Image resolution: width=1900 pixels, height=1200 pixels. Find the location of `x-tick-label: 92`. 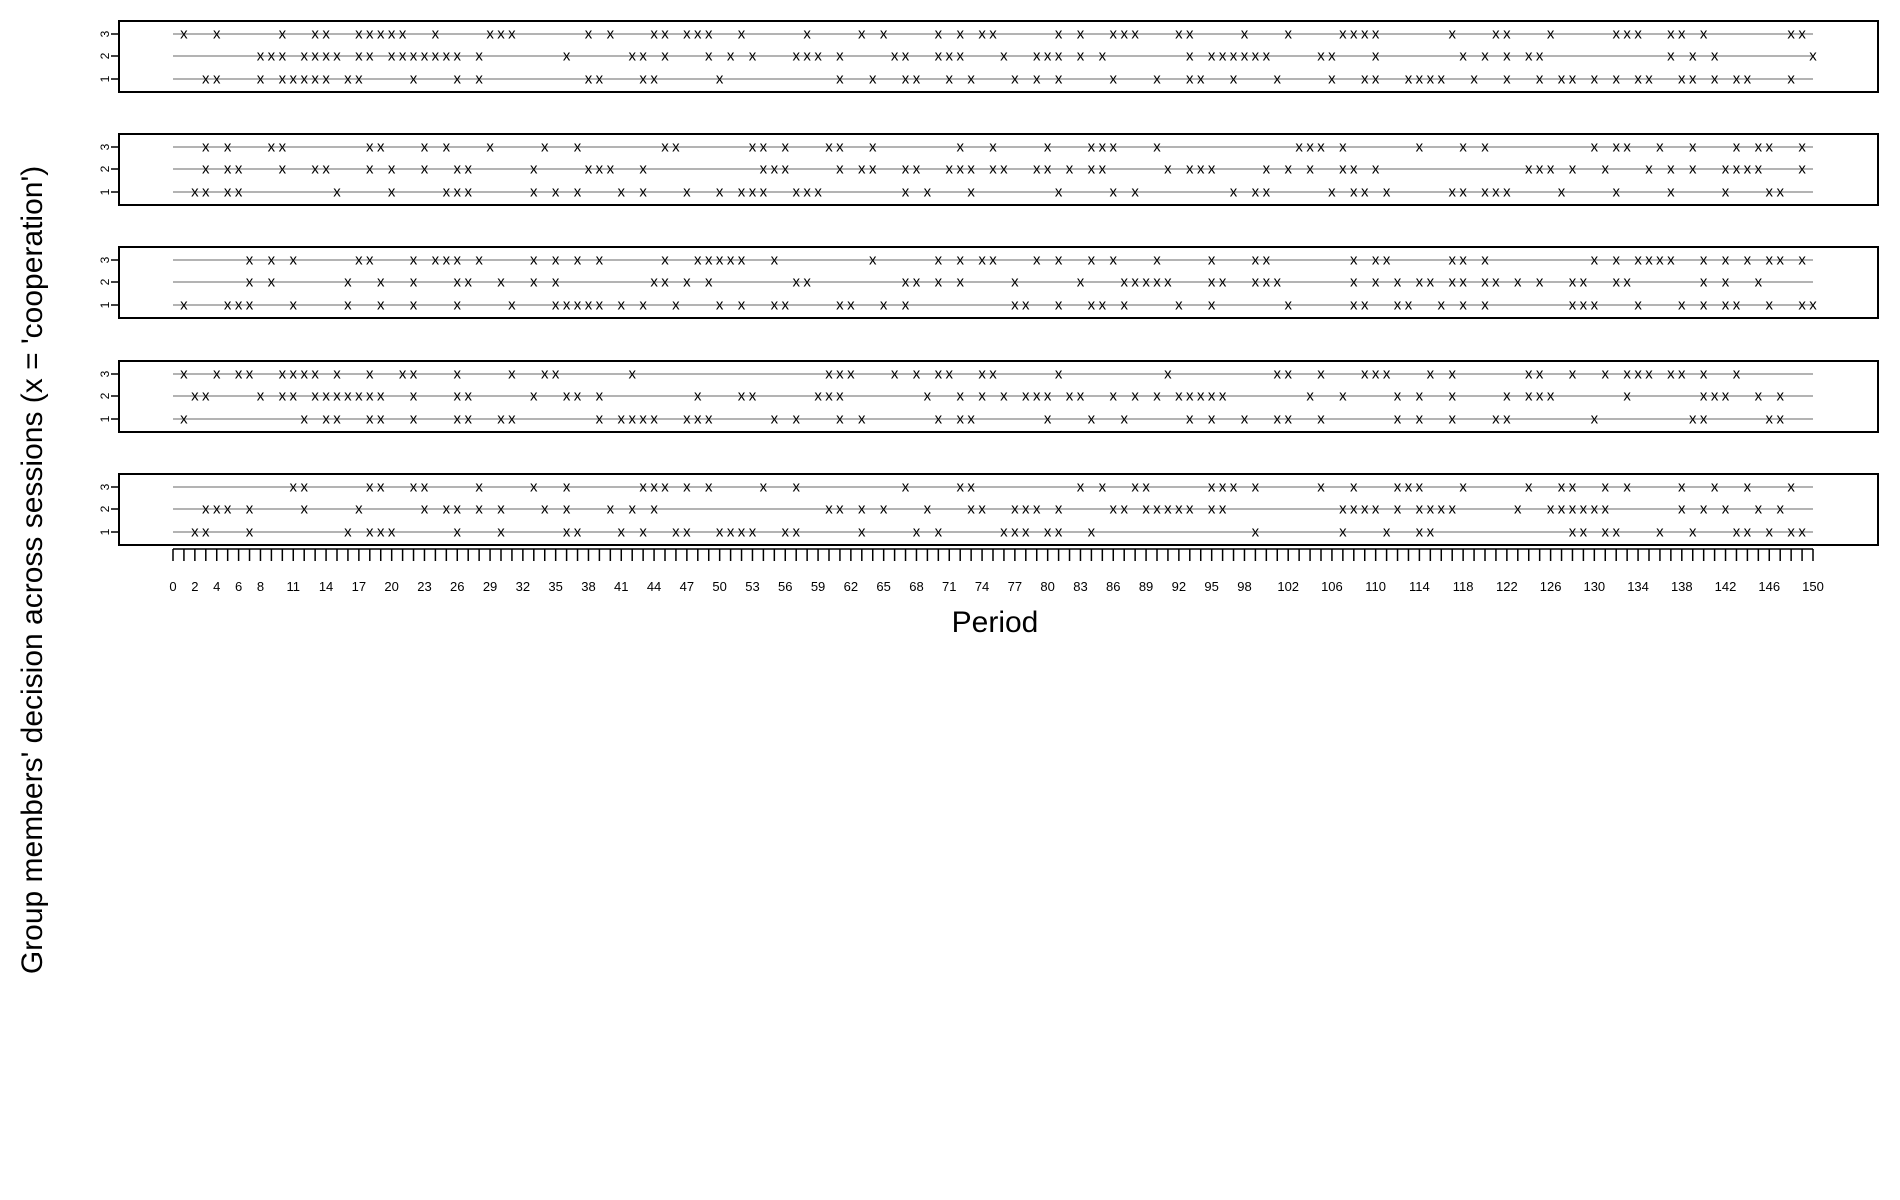

x-tick-label: 92 is located at coordinates (1179, 586).